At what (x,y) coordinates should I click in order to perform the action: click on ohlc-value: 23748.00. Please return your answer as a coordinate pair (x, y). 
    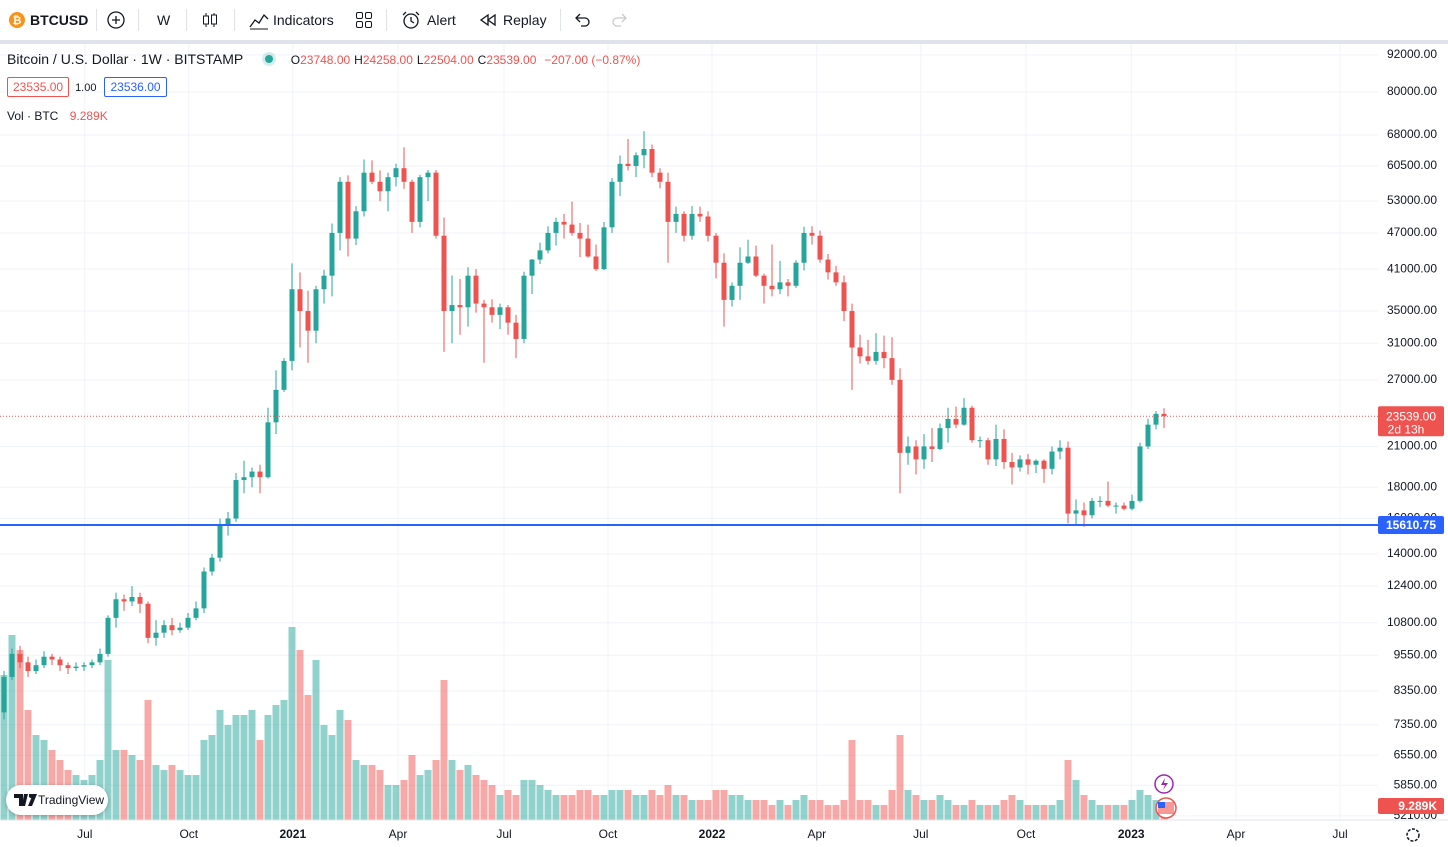
    Looking at the image, I should click on (325, 60).